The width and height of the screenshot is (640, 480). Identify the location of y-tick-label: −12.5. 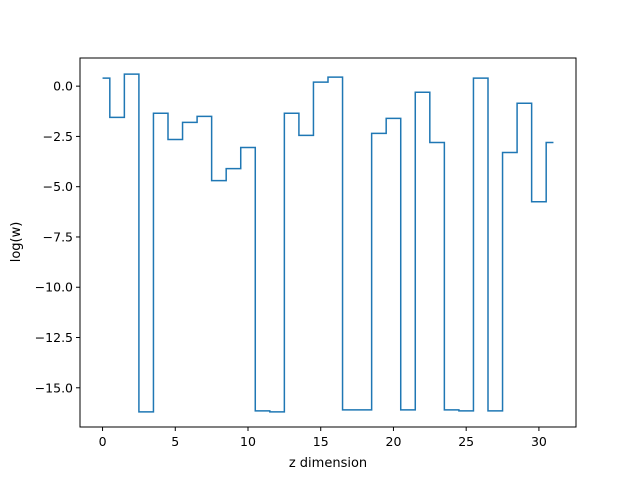
(54, 337).